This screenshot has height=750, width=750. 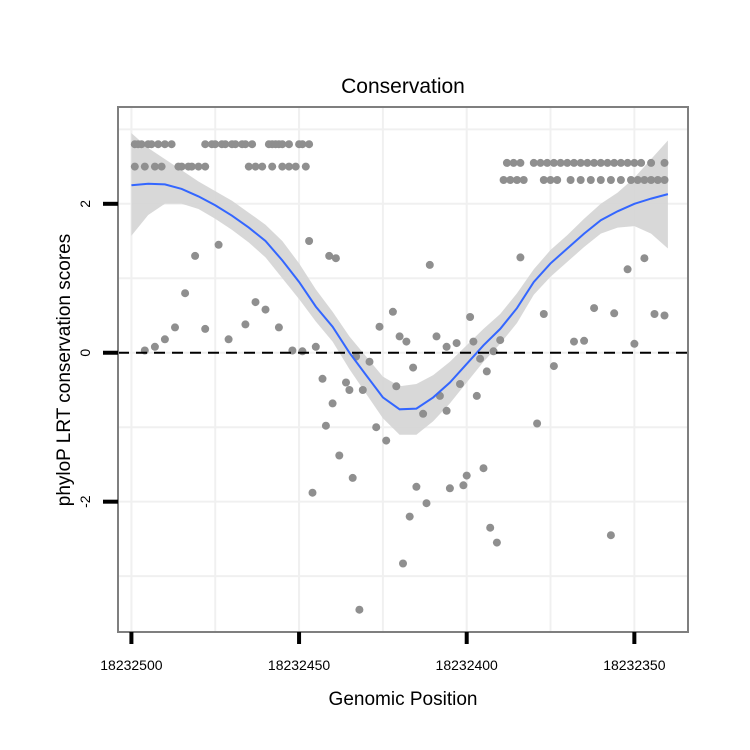 What do you see at coordinates (403, 86) in the screenshot?
I see `chart-title: Conservation` at bounding box center [403, 86].